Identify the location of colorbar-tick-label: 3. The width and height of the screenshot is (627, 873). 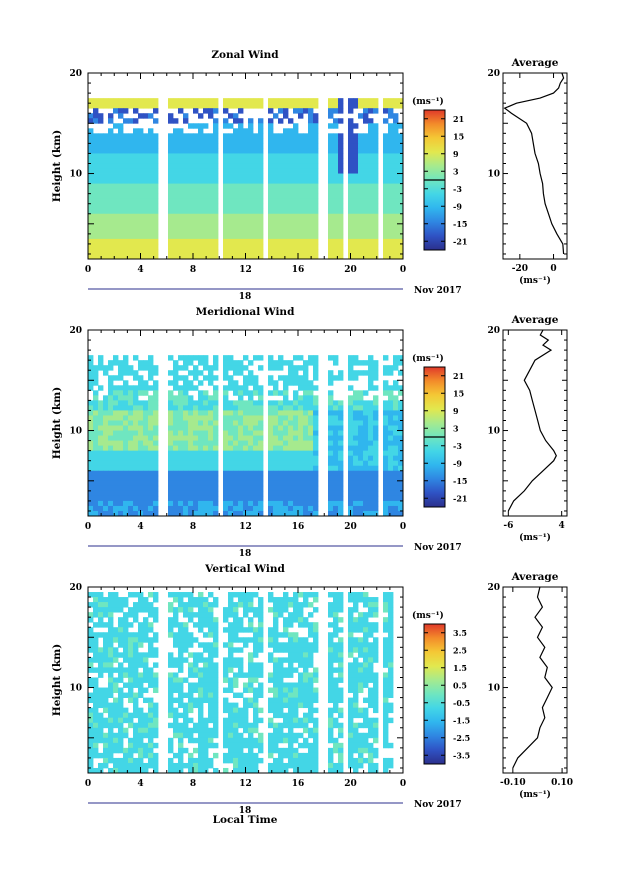
(456, 171).